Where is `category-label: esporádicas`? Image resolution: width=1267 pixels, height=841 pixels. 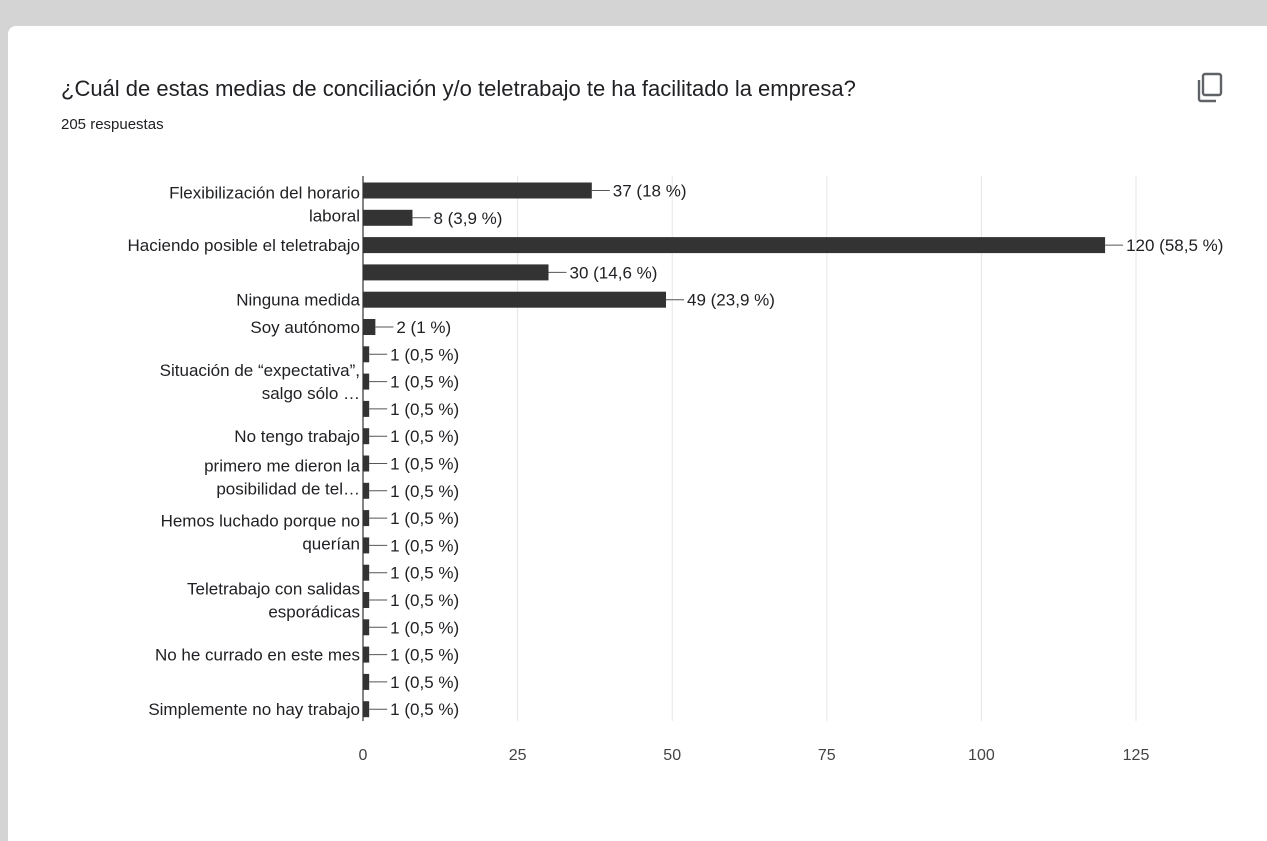 category-label: esporádicas is located at coordinates (314, 612).